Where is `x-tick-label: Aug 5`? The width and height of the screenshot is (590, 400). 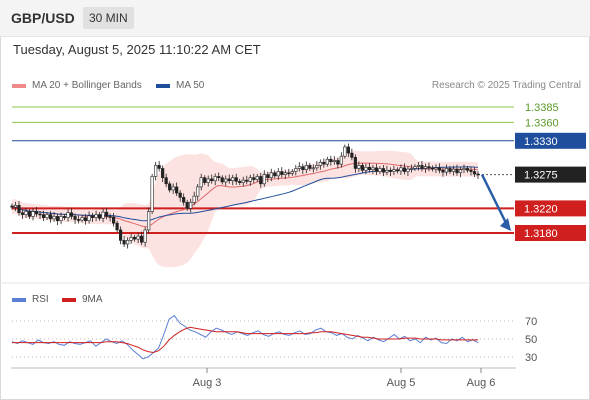 x-tick-label: Aug 5 is located at coordinates (401, 383).